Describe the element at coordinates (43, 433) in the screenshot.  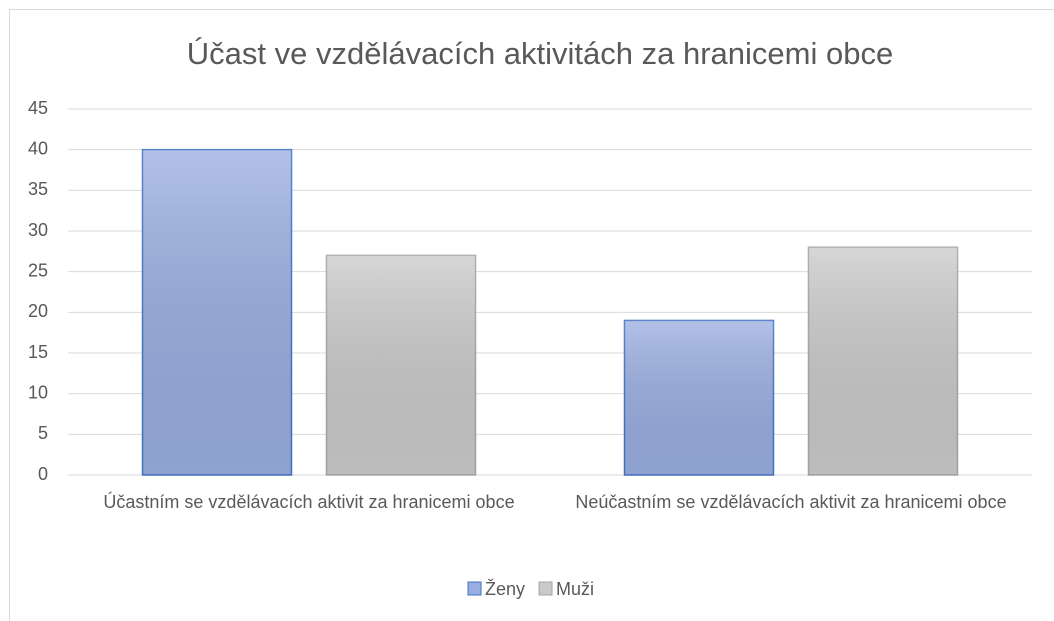
I see `y-tick-label: 5` at that location.